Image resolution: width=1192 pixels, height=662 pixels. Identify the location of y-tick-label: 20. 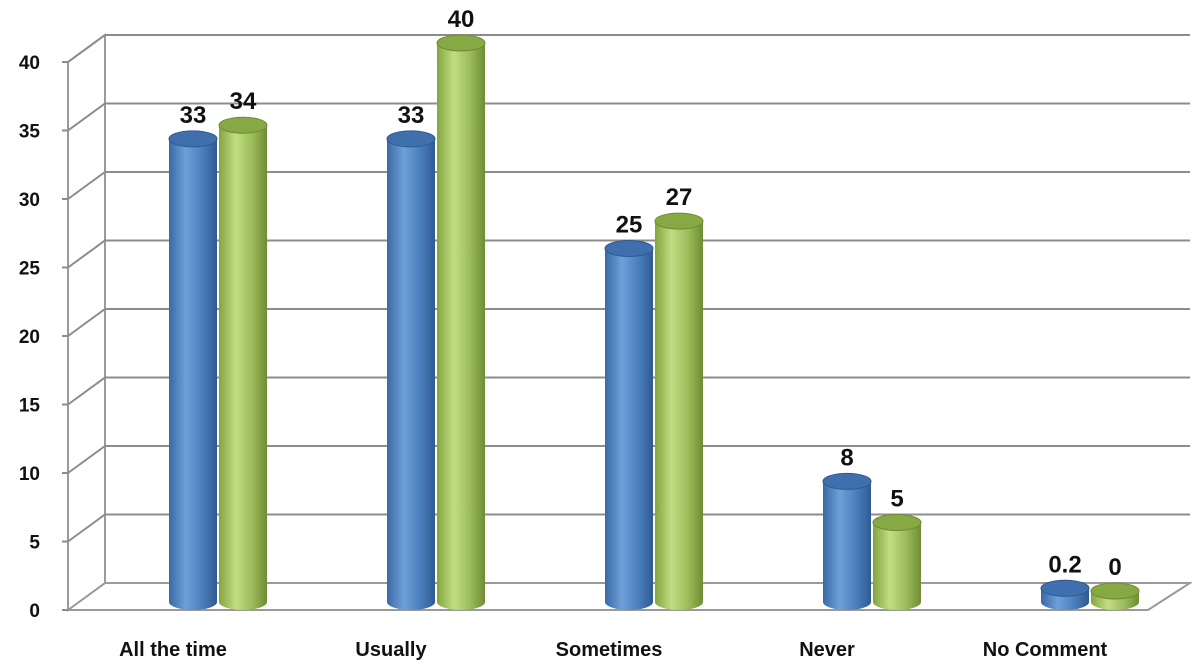
(29, 337).